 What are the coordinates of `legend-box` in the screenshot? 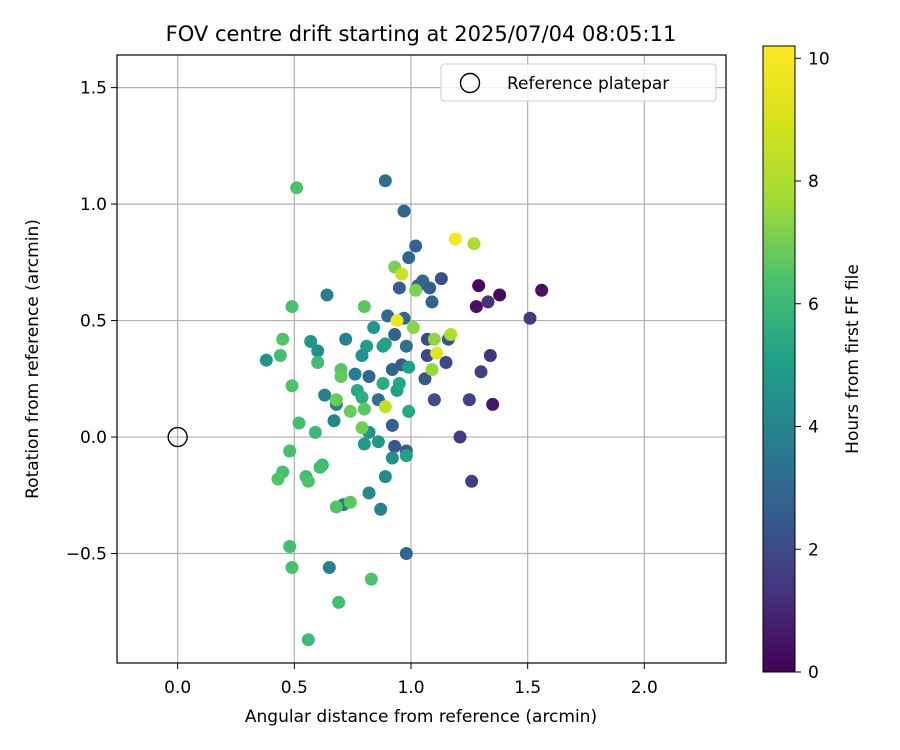 It's located at (578, 82).